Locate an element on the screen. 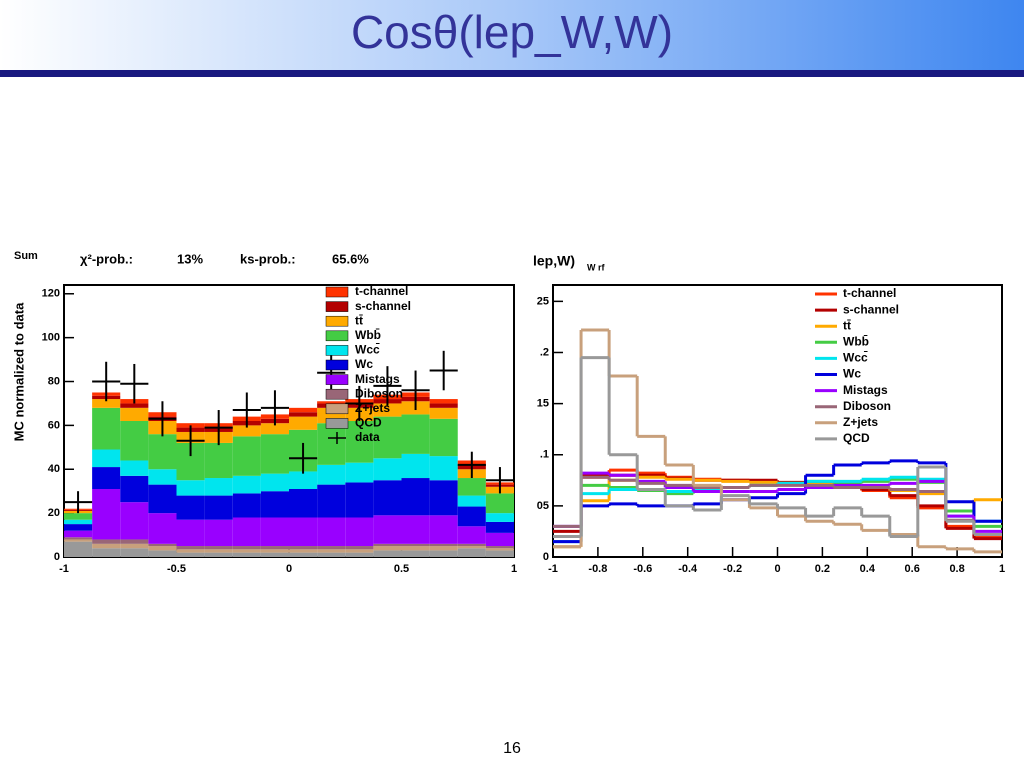  legend-label: Wcc̄ is located at coordinates (855, 358).